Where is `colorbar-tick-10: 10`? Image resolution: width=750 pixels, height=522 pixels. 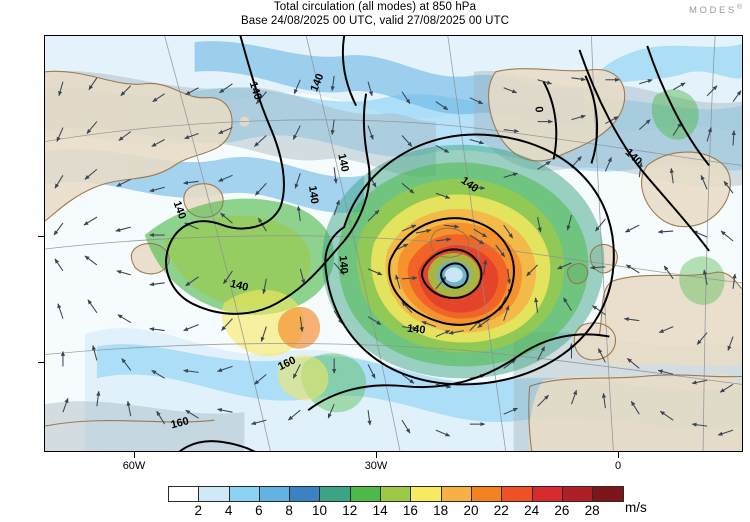
colorbar-tick-10: 10 is located at coordinates (319, 510).